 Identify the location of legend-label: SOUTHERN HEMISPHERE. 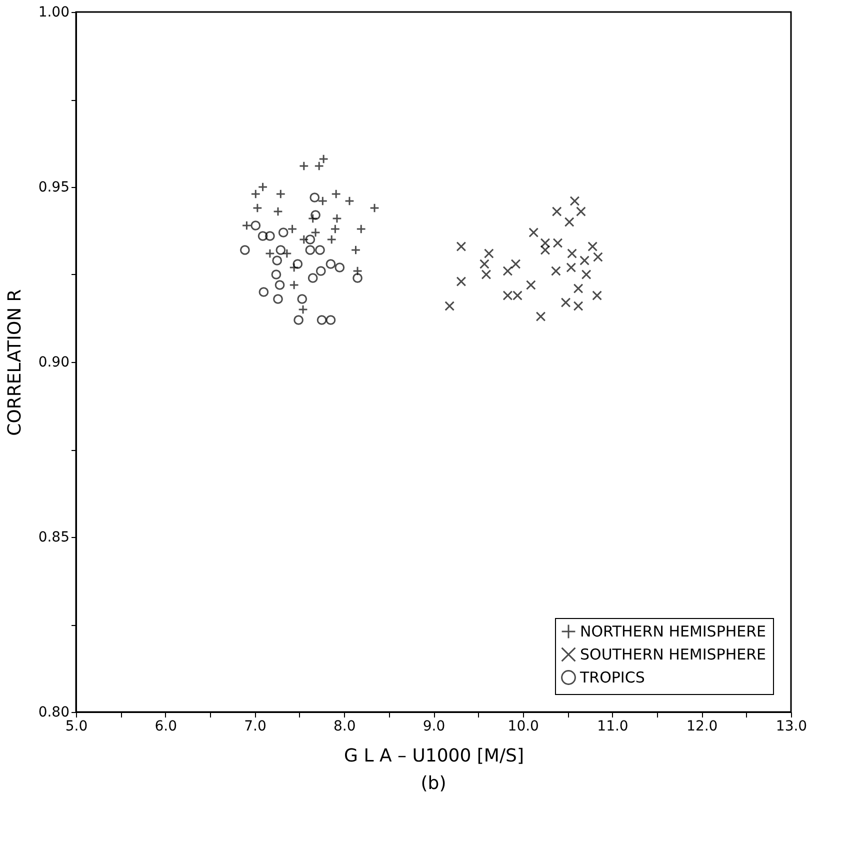
(673, 655).